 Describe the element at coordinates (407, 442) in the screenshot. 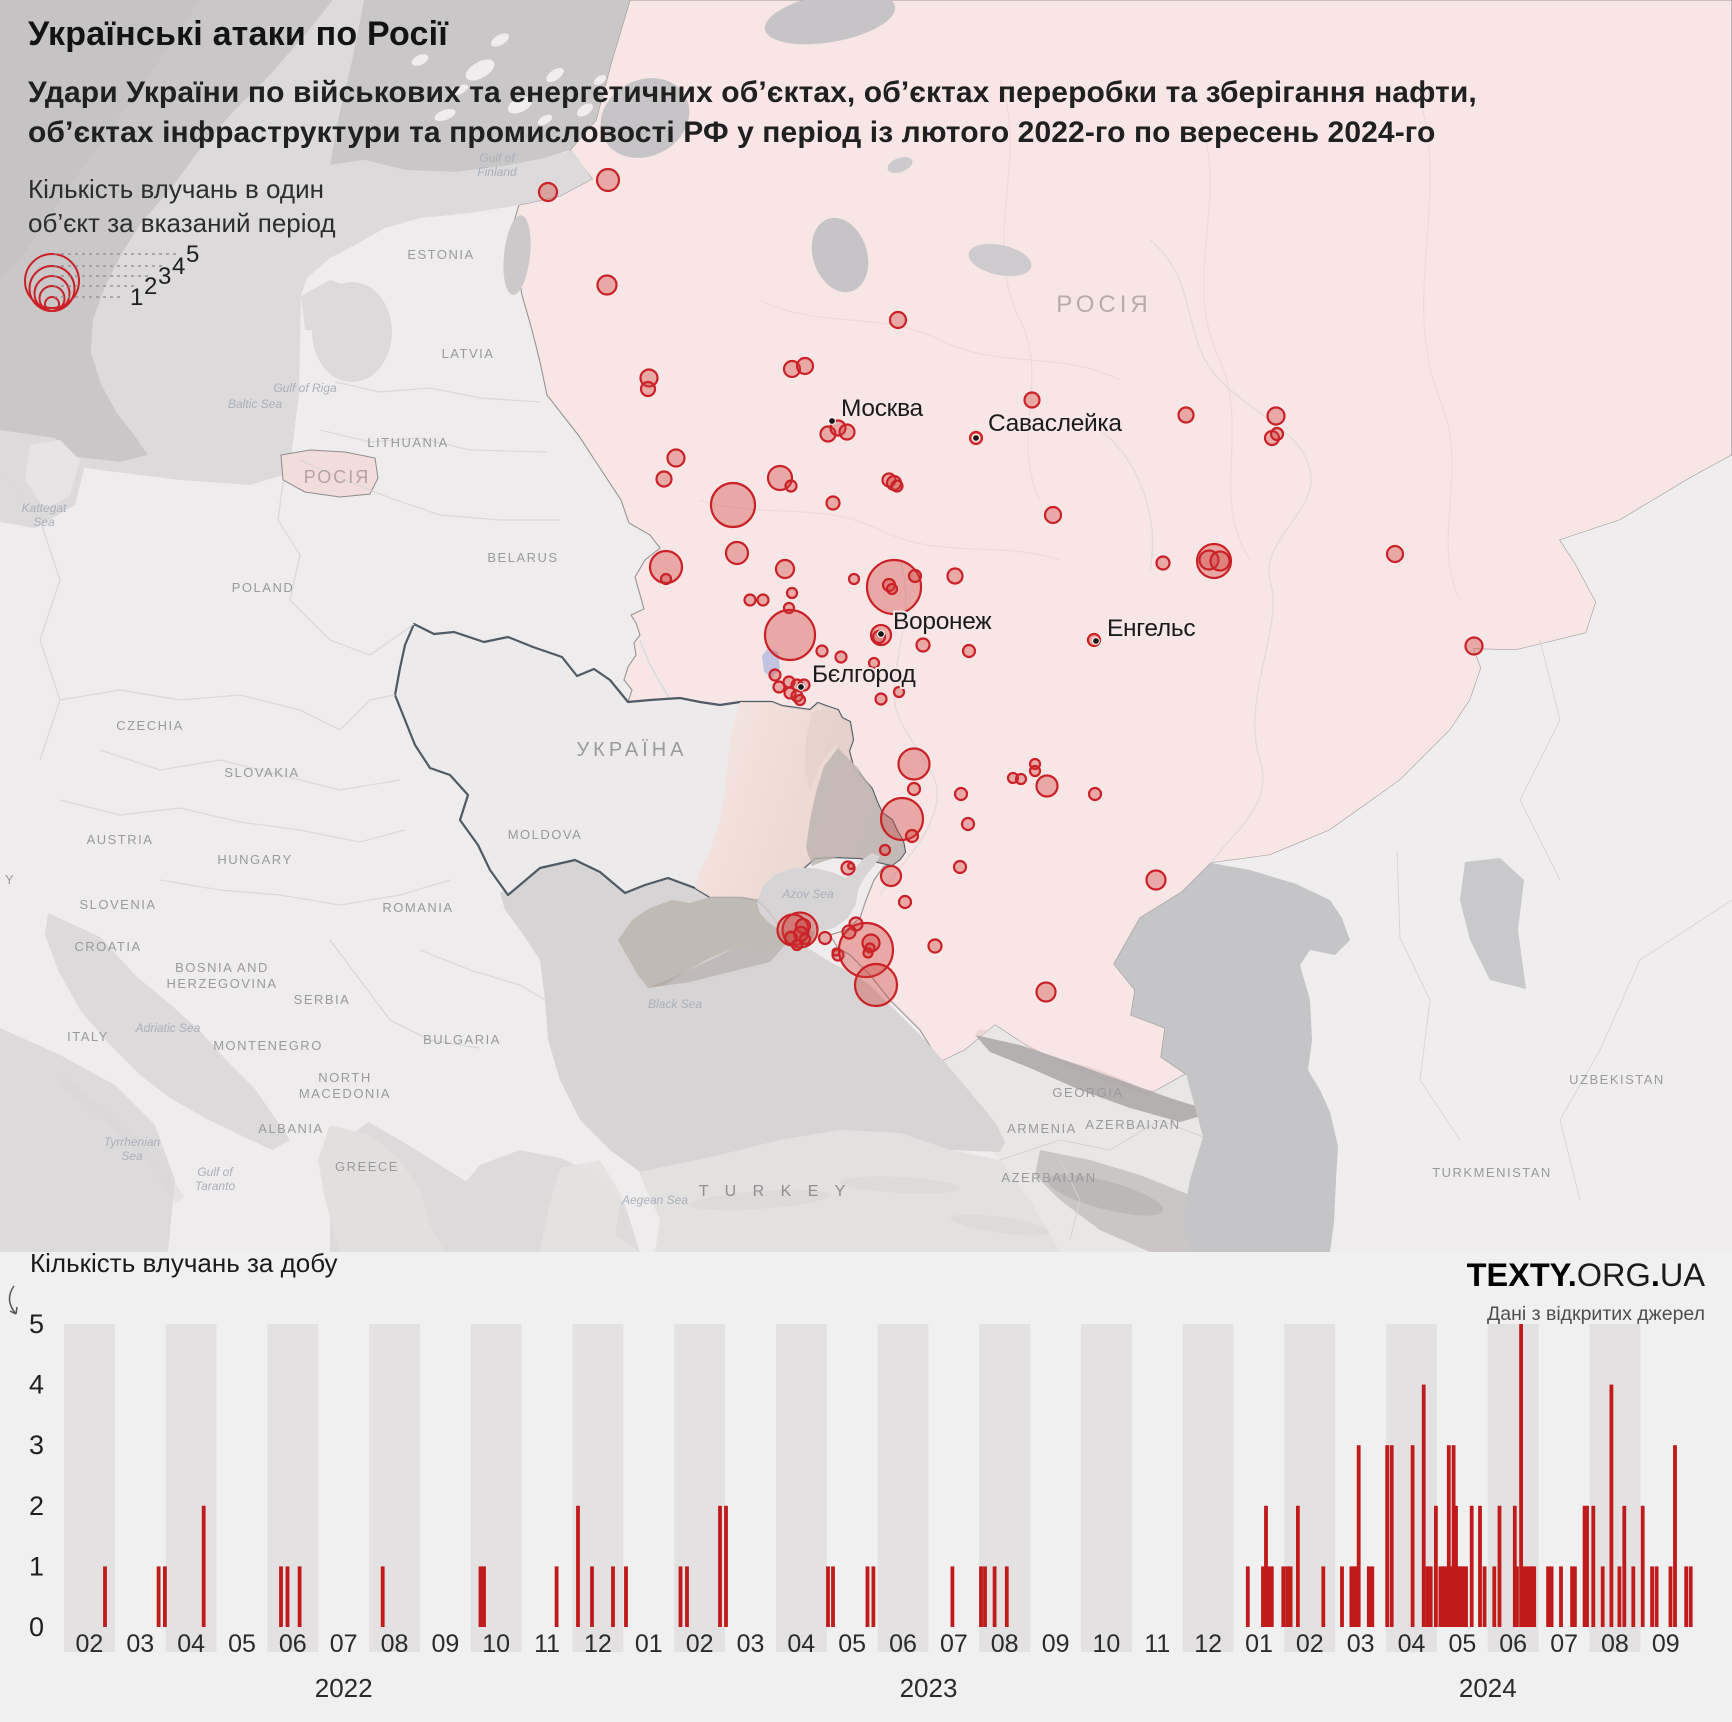

I see `svg-text: LITHUANIA` at that location.